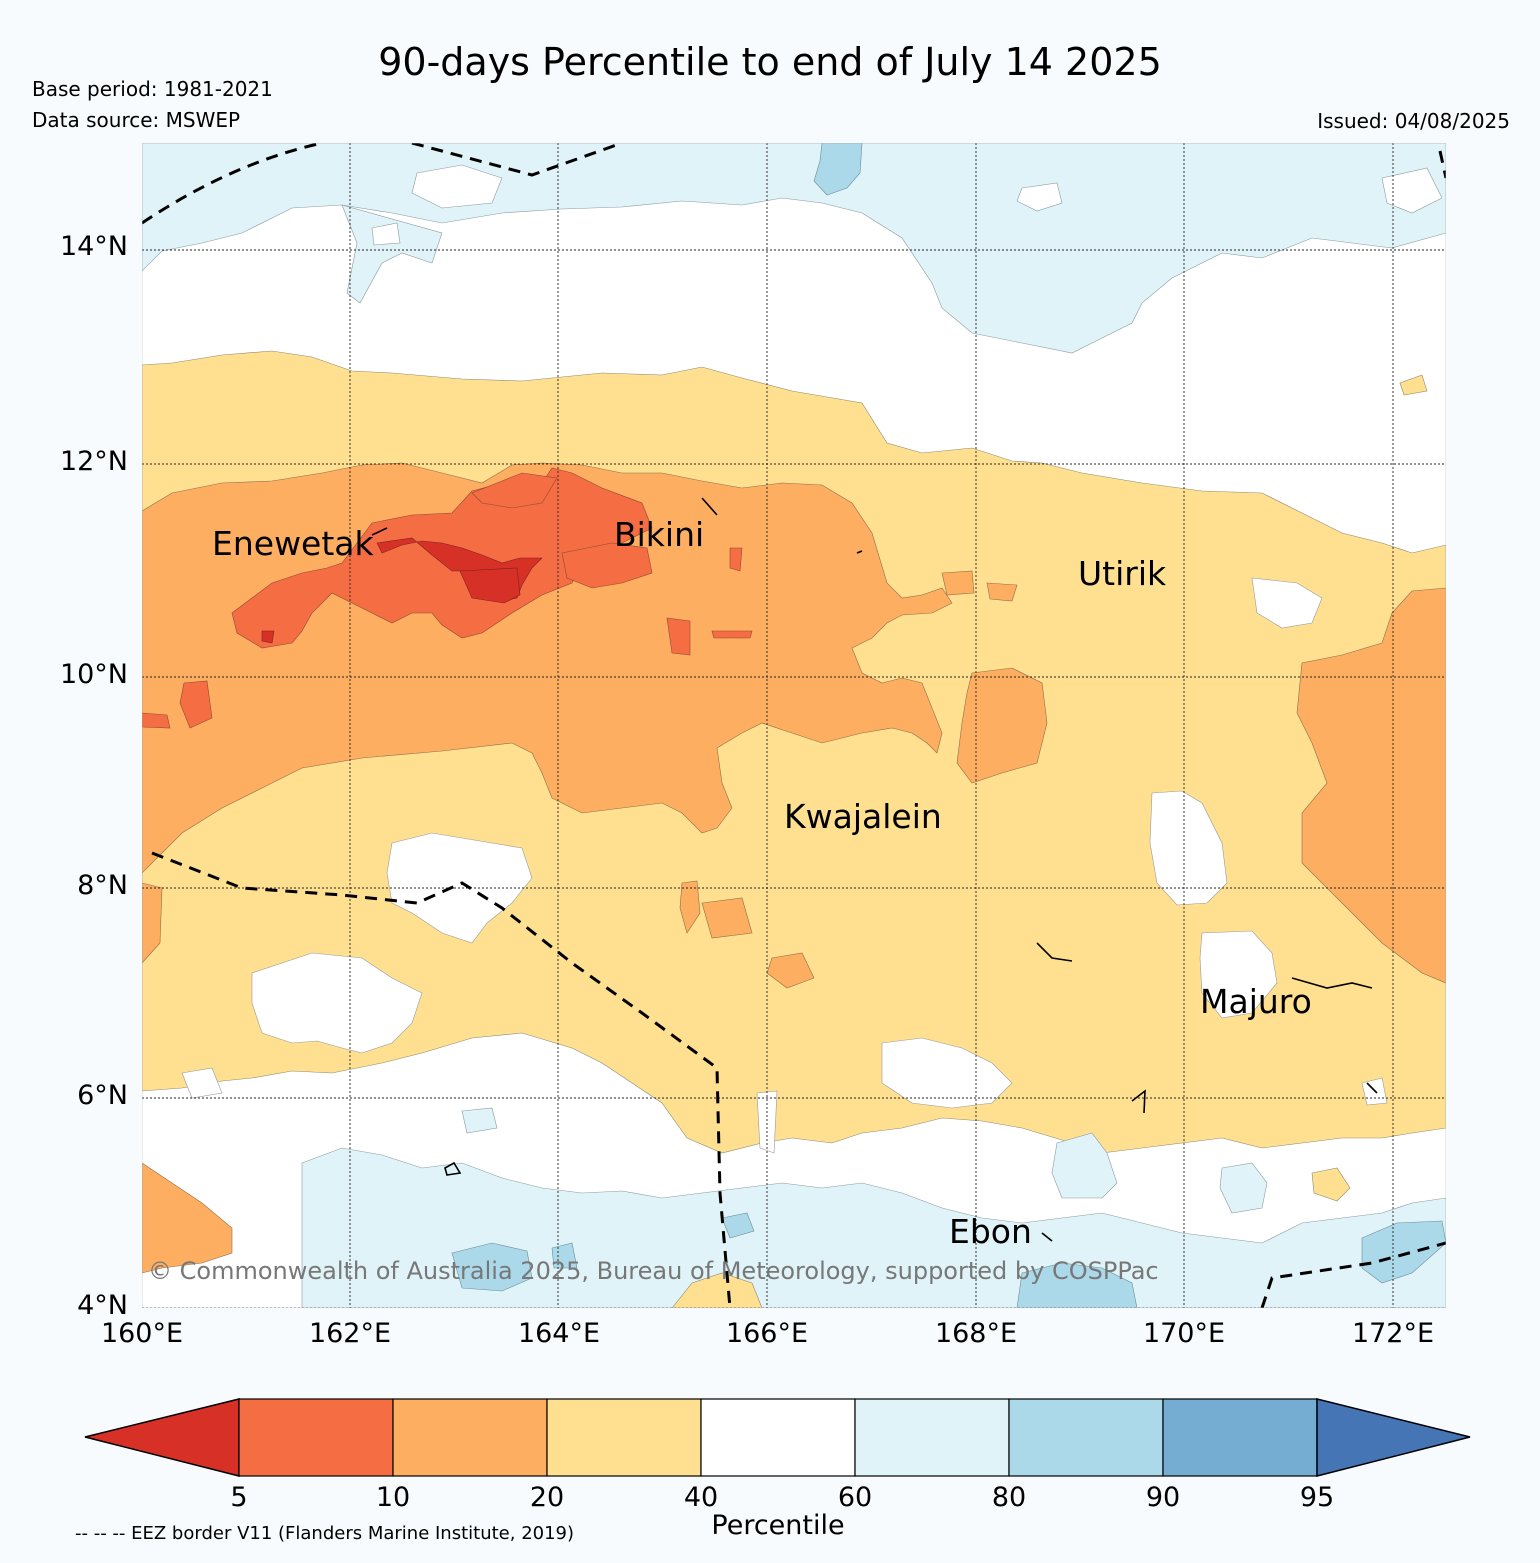 The image size is (1540, 1563). What do you see at coordinates (1393, 1333) in the screenshot?
I see `lon-label-172e: 172°E` at bounding box center [1393, 1333].